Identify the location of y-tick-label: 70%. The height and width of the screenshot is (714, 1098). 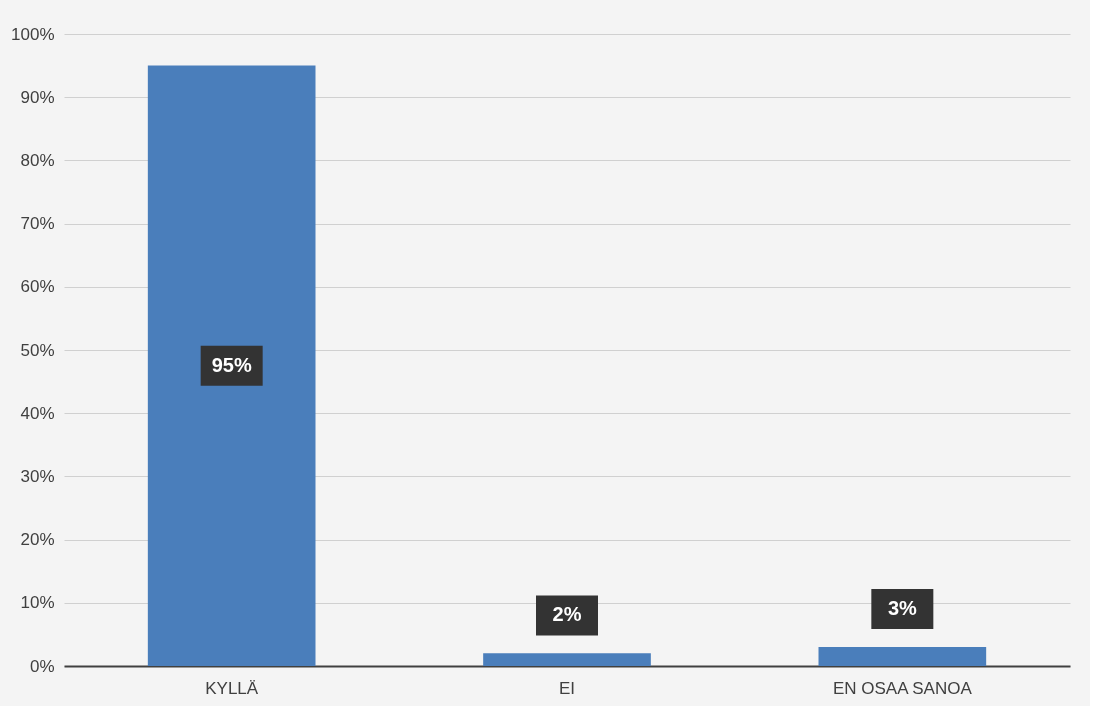
(37, 224).